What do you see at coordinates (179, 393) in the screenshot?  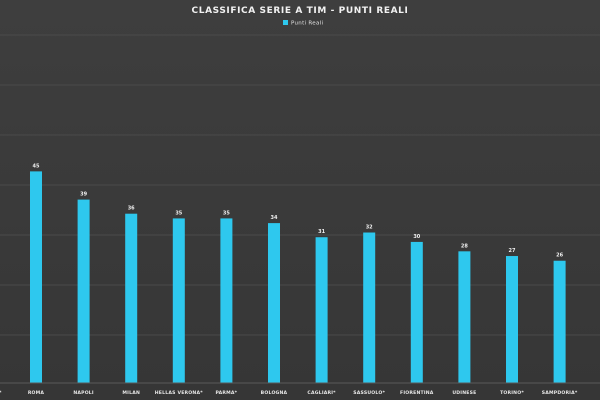 I see `tick-label-hellas-verona: HELLAS VERONA*` at bounding box center [179, 393].